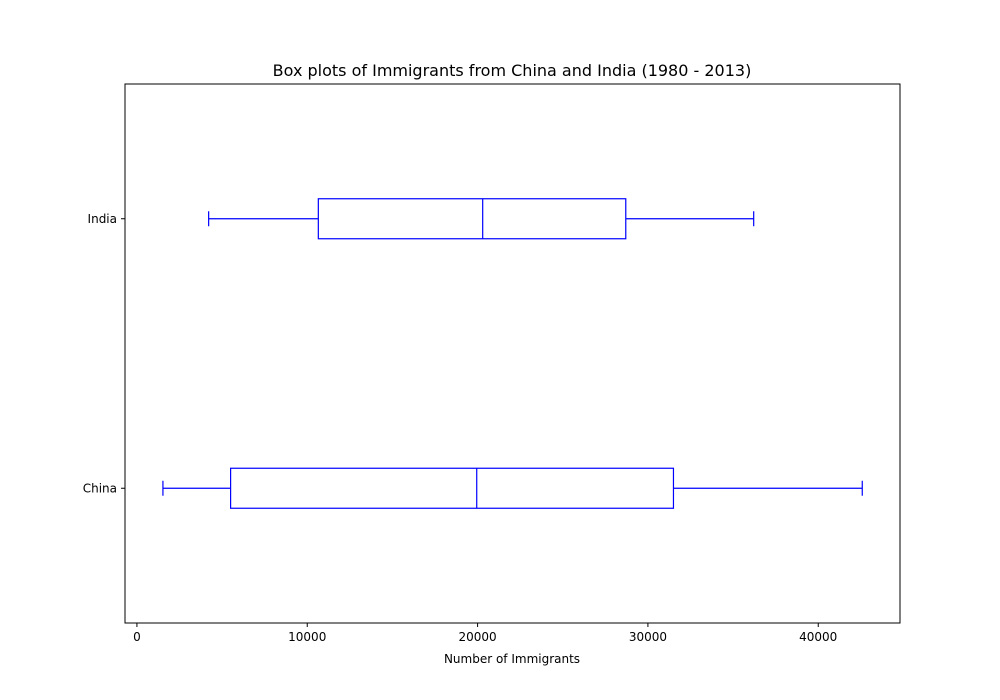  Describe the element at coordinates (104, 353) in the screenshot. I see `y-axis: China India` at that location.